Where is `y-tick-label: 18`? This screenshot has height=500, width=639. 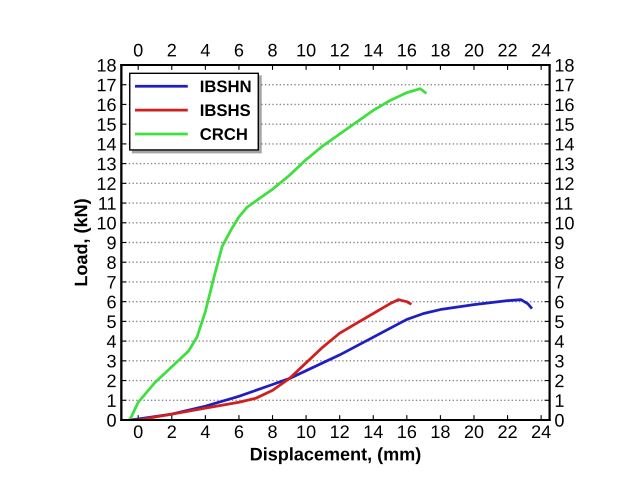
y-tick-label: 18 is located at coordinates (107, 65).